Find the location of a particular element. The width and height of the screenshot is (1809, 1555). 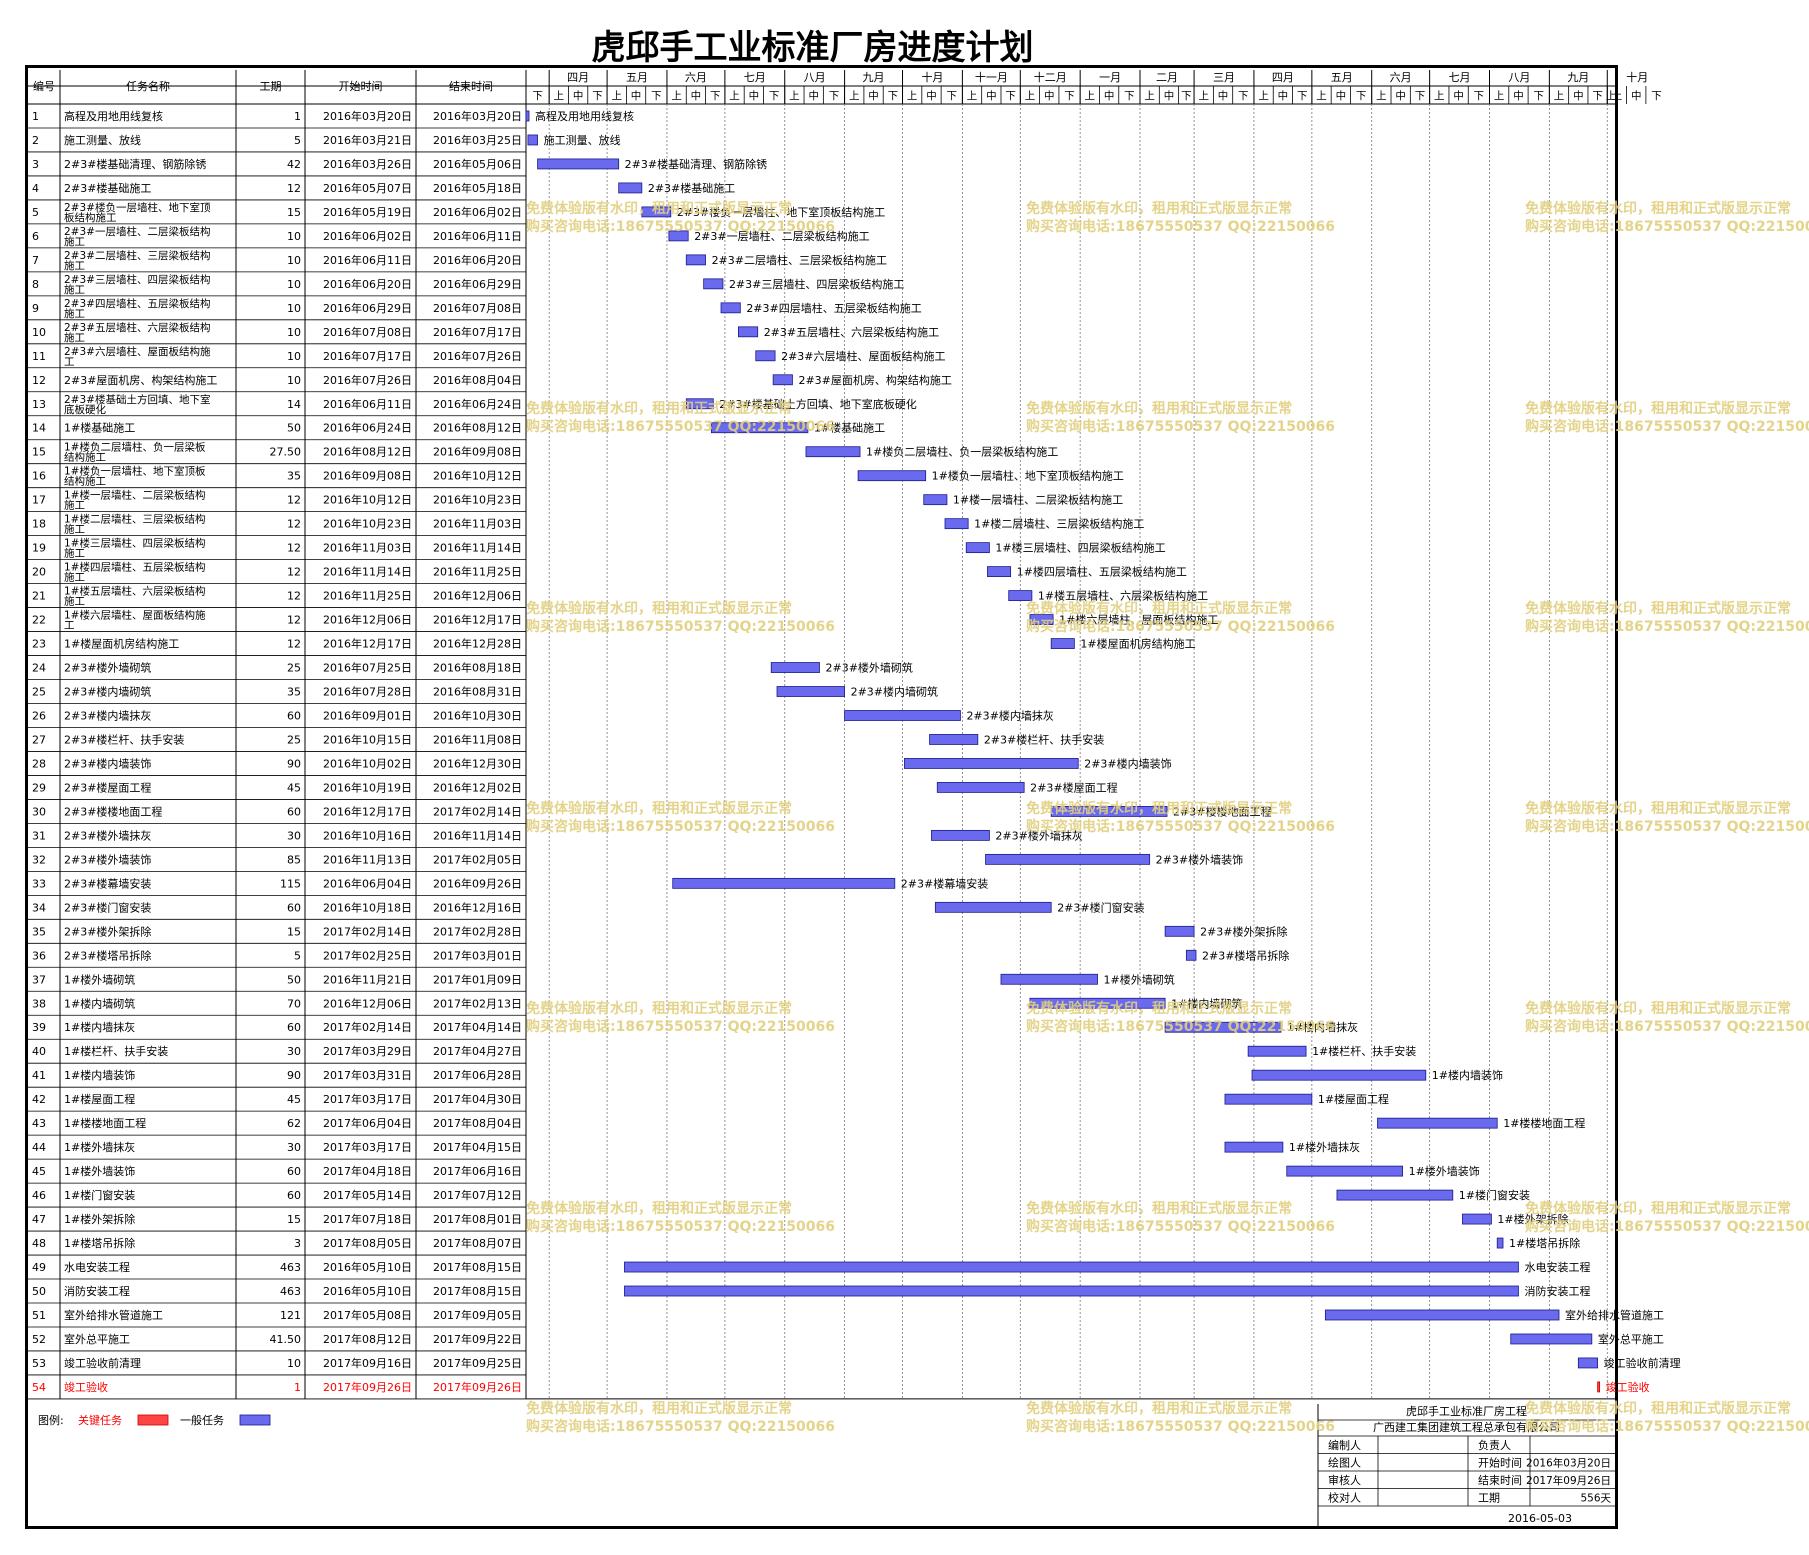

task-id: 26 is located at coordinates (39, 715).